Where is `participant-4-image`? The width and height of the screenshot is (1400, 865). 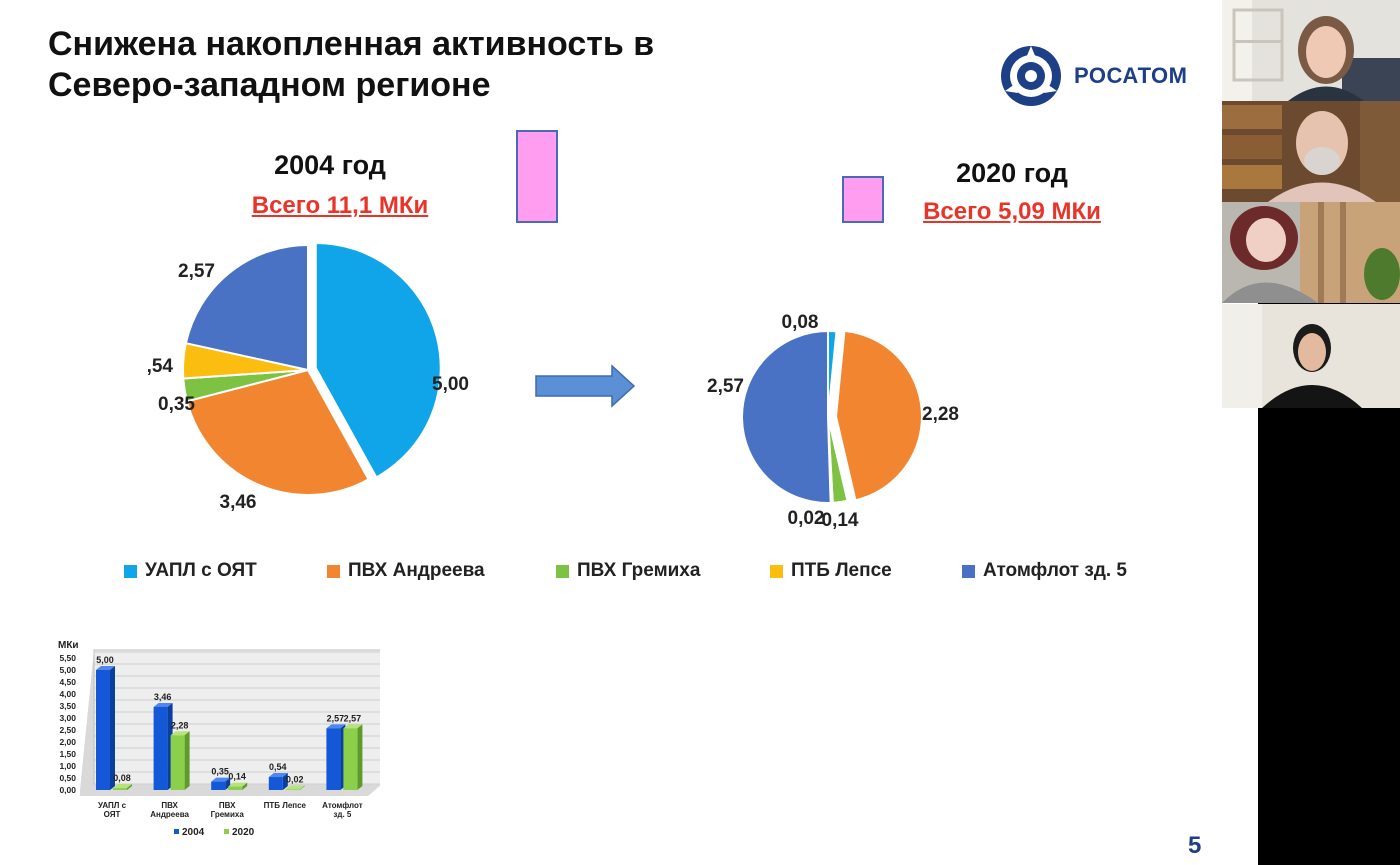 participant-4-image is located at coordinates (1311, 356).